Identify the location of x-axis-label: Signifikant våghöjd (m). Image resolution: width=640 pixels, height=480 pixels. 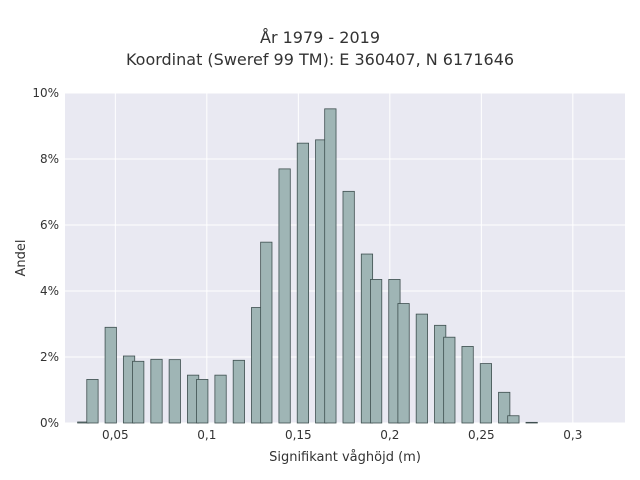
(345, 457).